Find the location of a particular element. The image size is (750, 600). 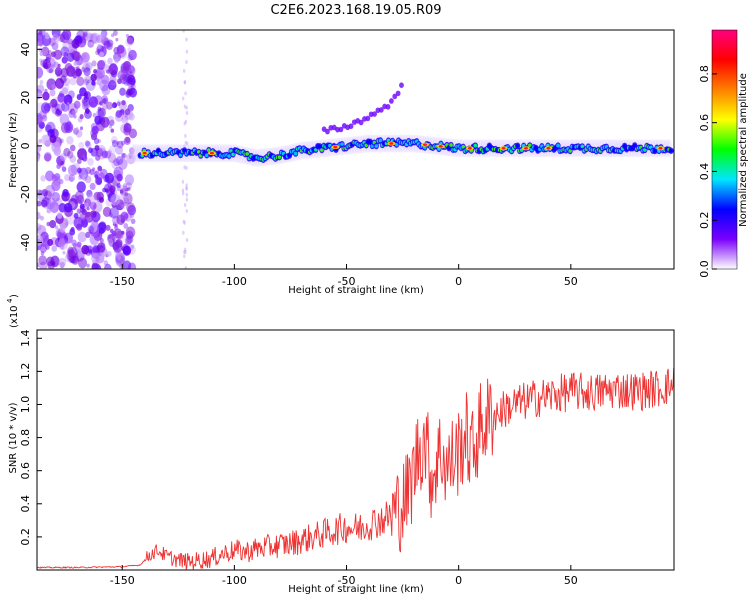

hot-spot is located at coordinates (144, 153).